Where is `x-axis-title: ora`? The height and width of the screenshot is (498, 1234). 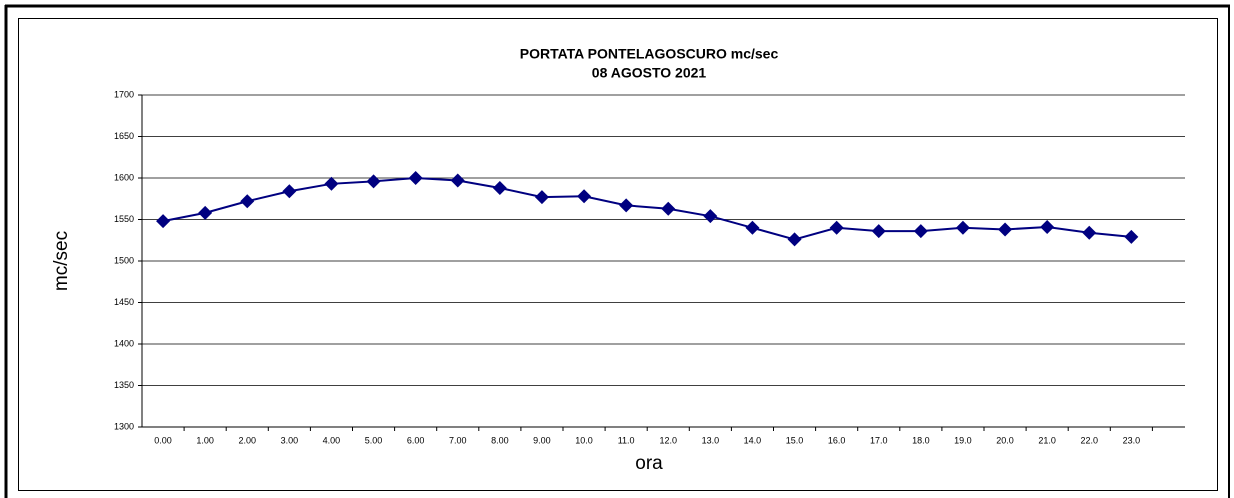
x-axis-title: ora is located at coordinates (649, 463).